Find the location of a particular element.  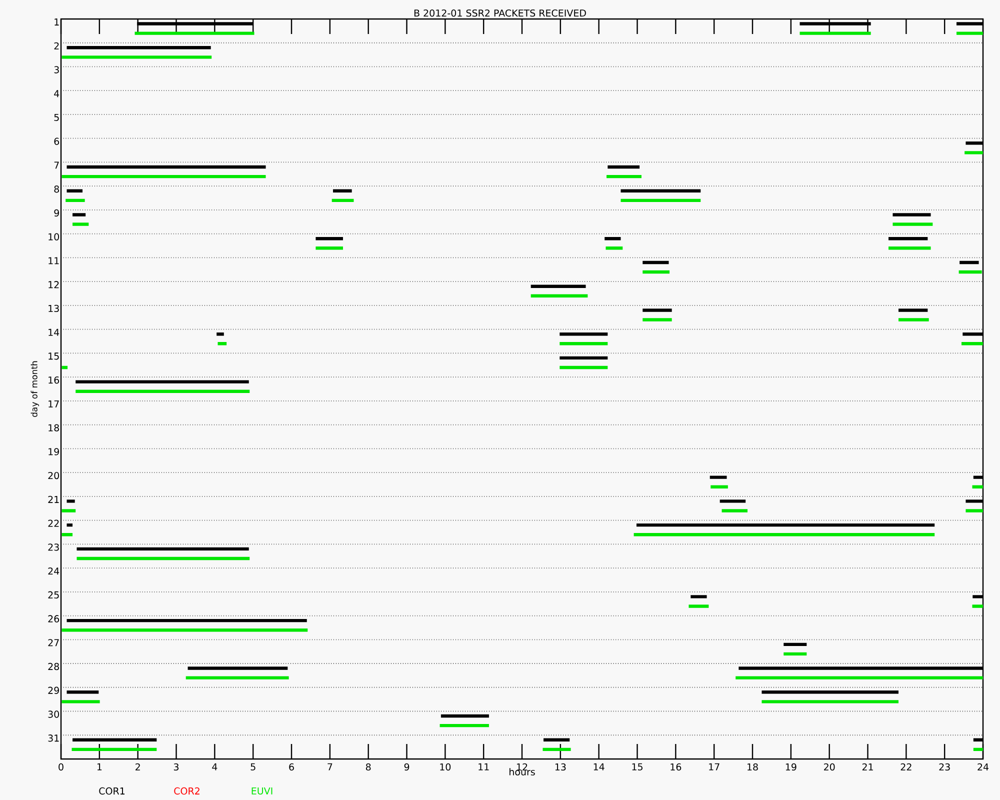

x-tick-label: 18 is located at coordinates (753, 767).